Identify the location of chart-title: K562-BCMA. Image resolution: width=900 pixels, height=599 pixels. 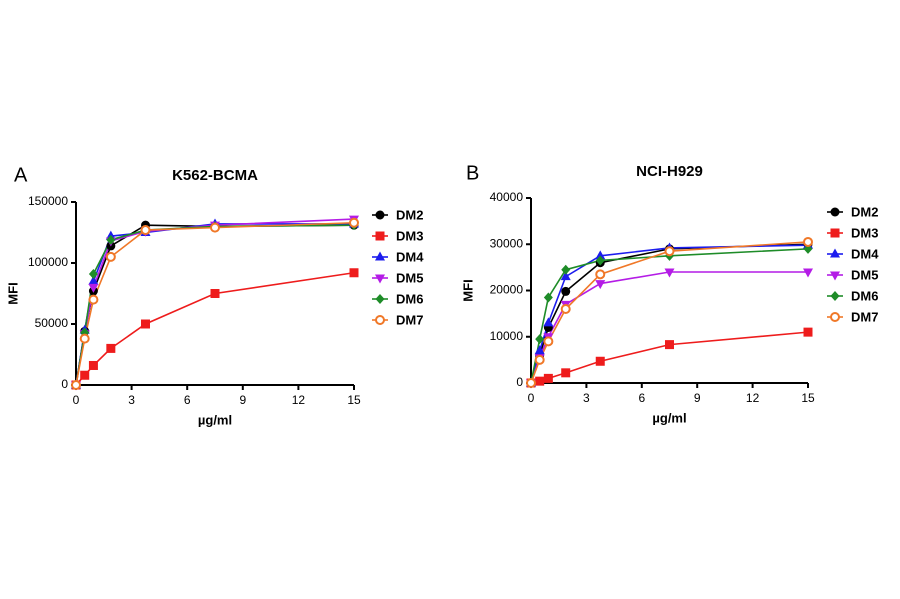
(215, 175).